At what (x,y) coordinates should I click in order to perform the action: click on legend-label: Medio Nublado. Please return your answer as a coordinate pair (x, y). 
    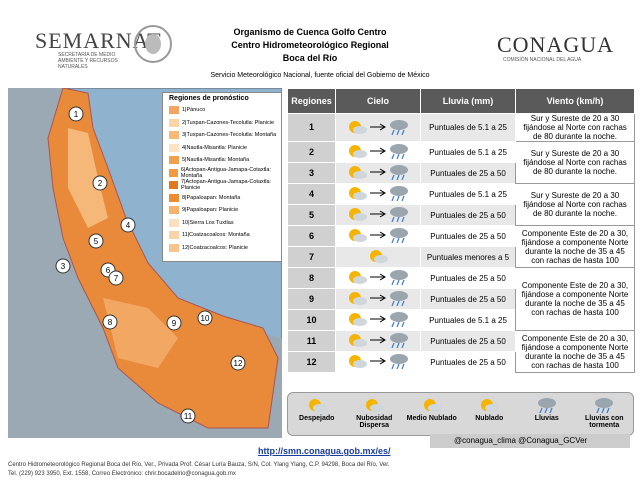
    Looking at the image, I should click on (431, 418).